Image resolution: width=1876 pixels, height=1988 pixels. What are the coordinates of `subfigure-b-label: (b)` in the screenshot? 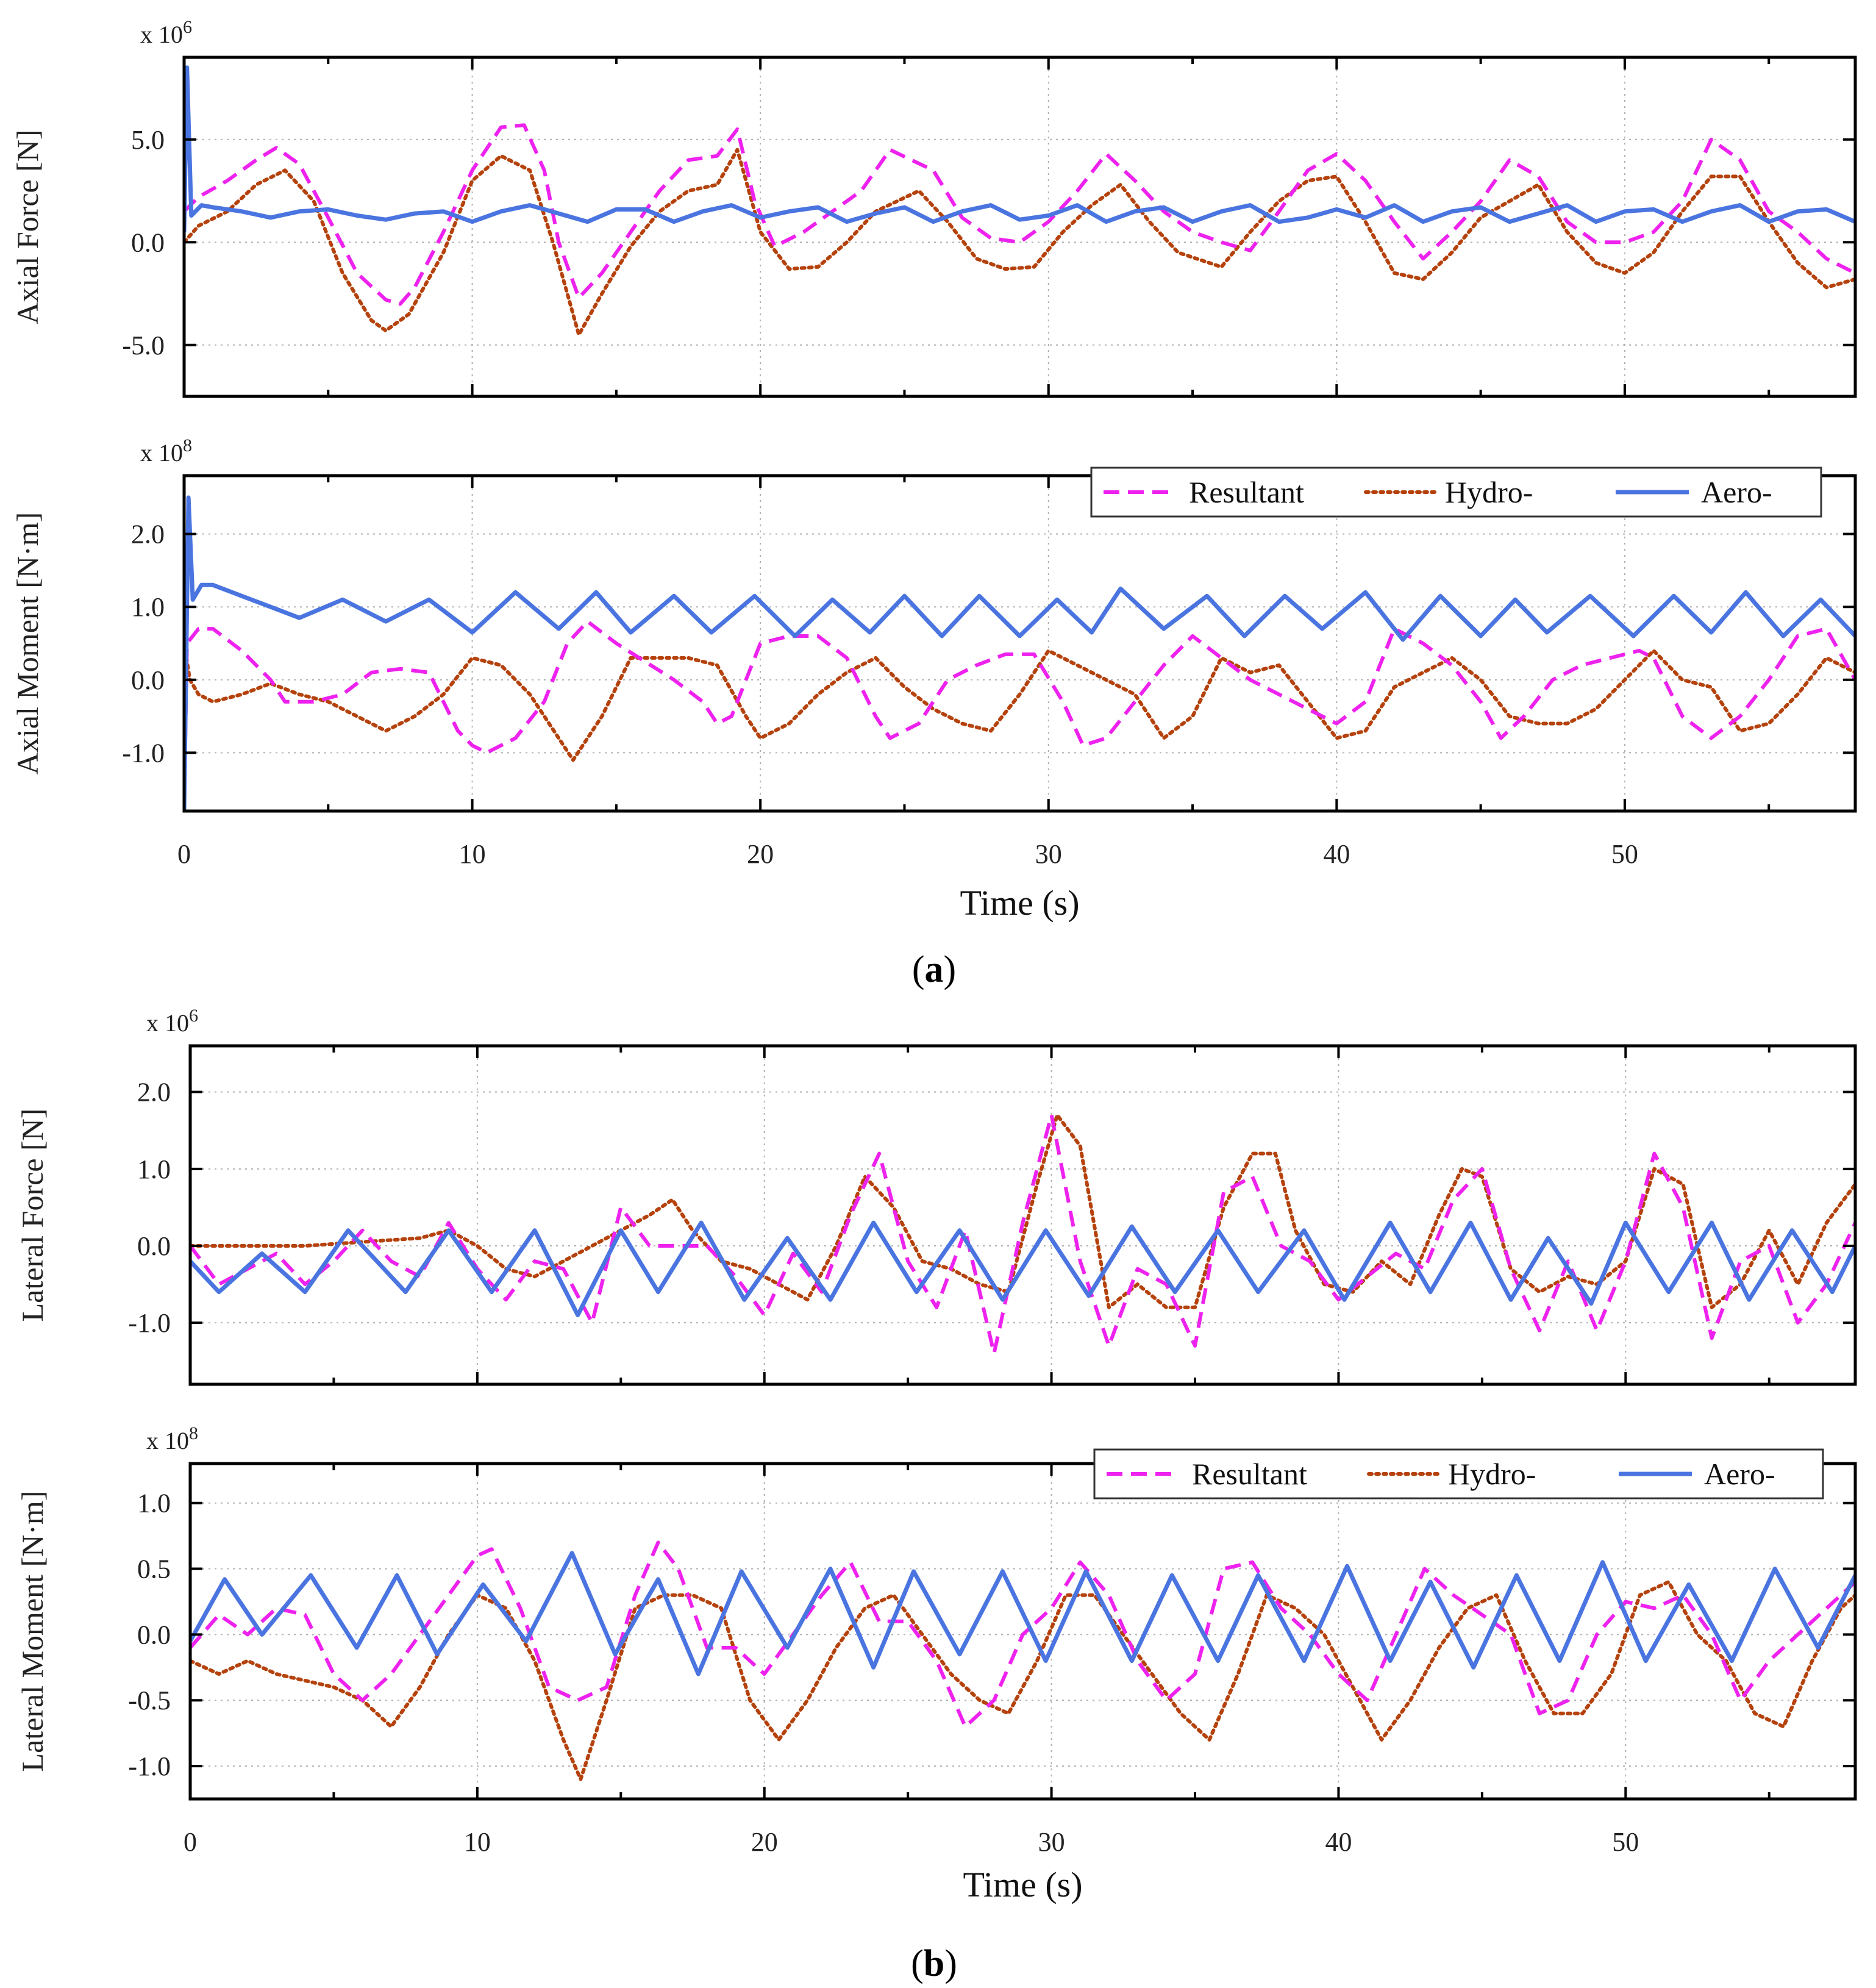 It's located at (934, 1964).